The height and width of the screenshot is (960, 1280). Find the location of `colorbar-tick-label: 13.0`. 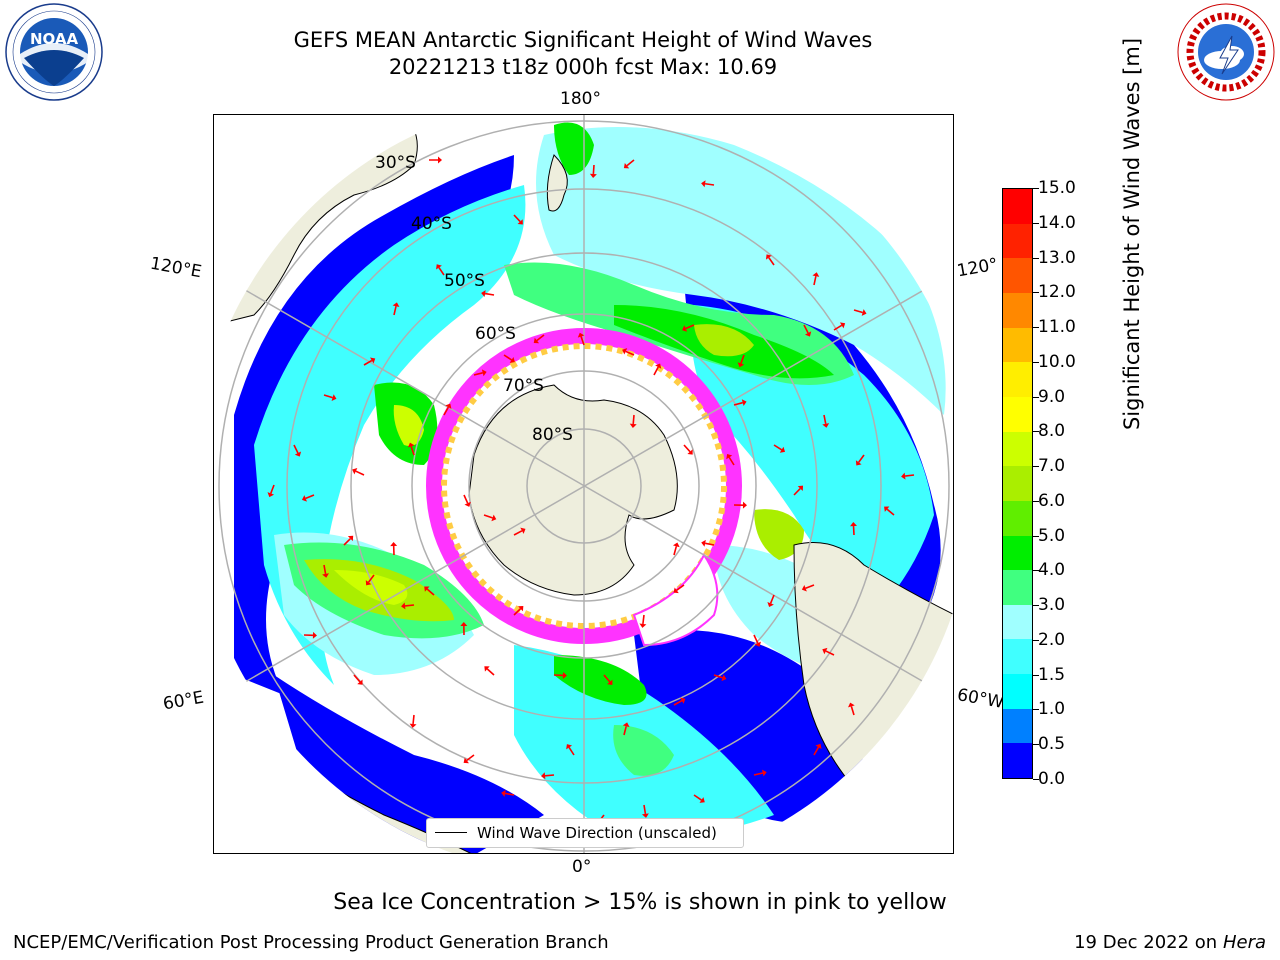

colorbar-tick-label: 13.0 is located at coordinates (1057, 257).